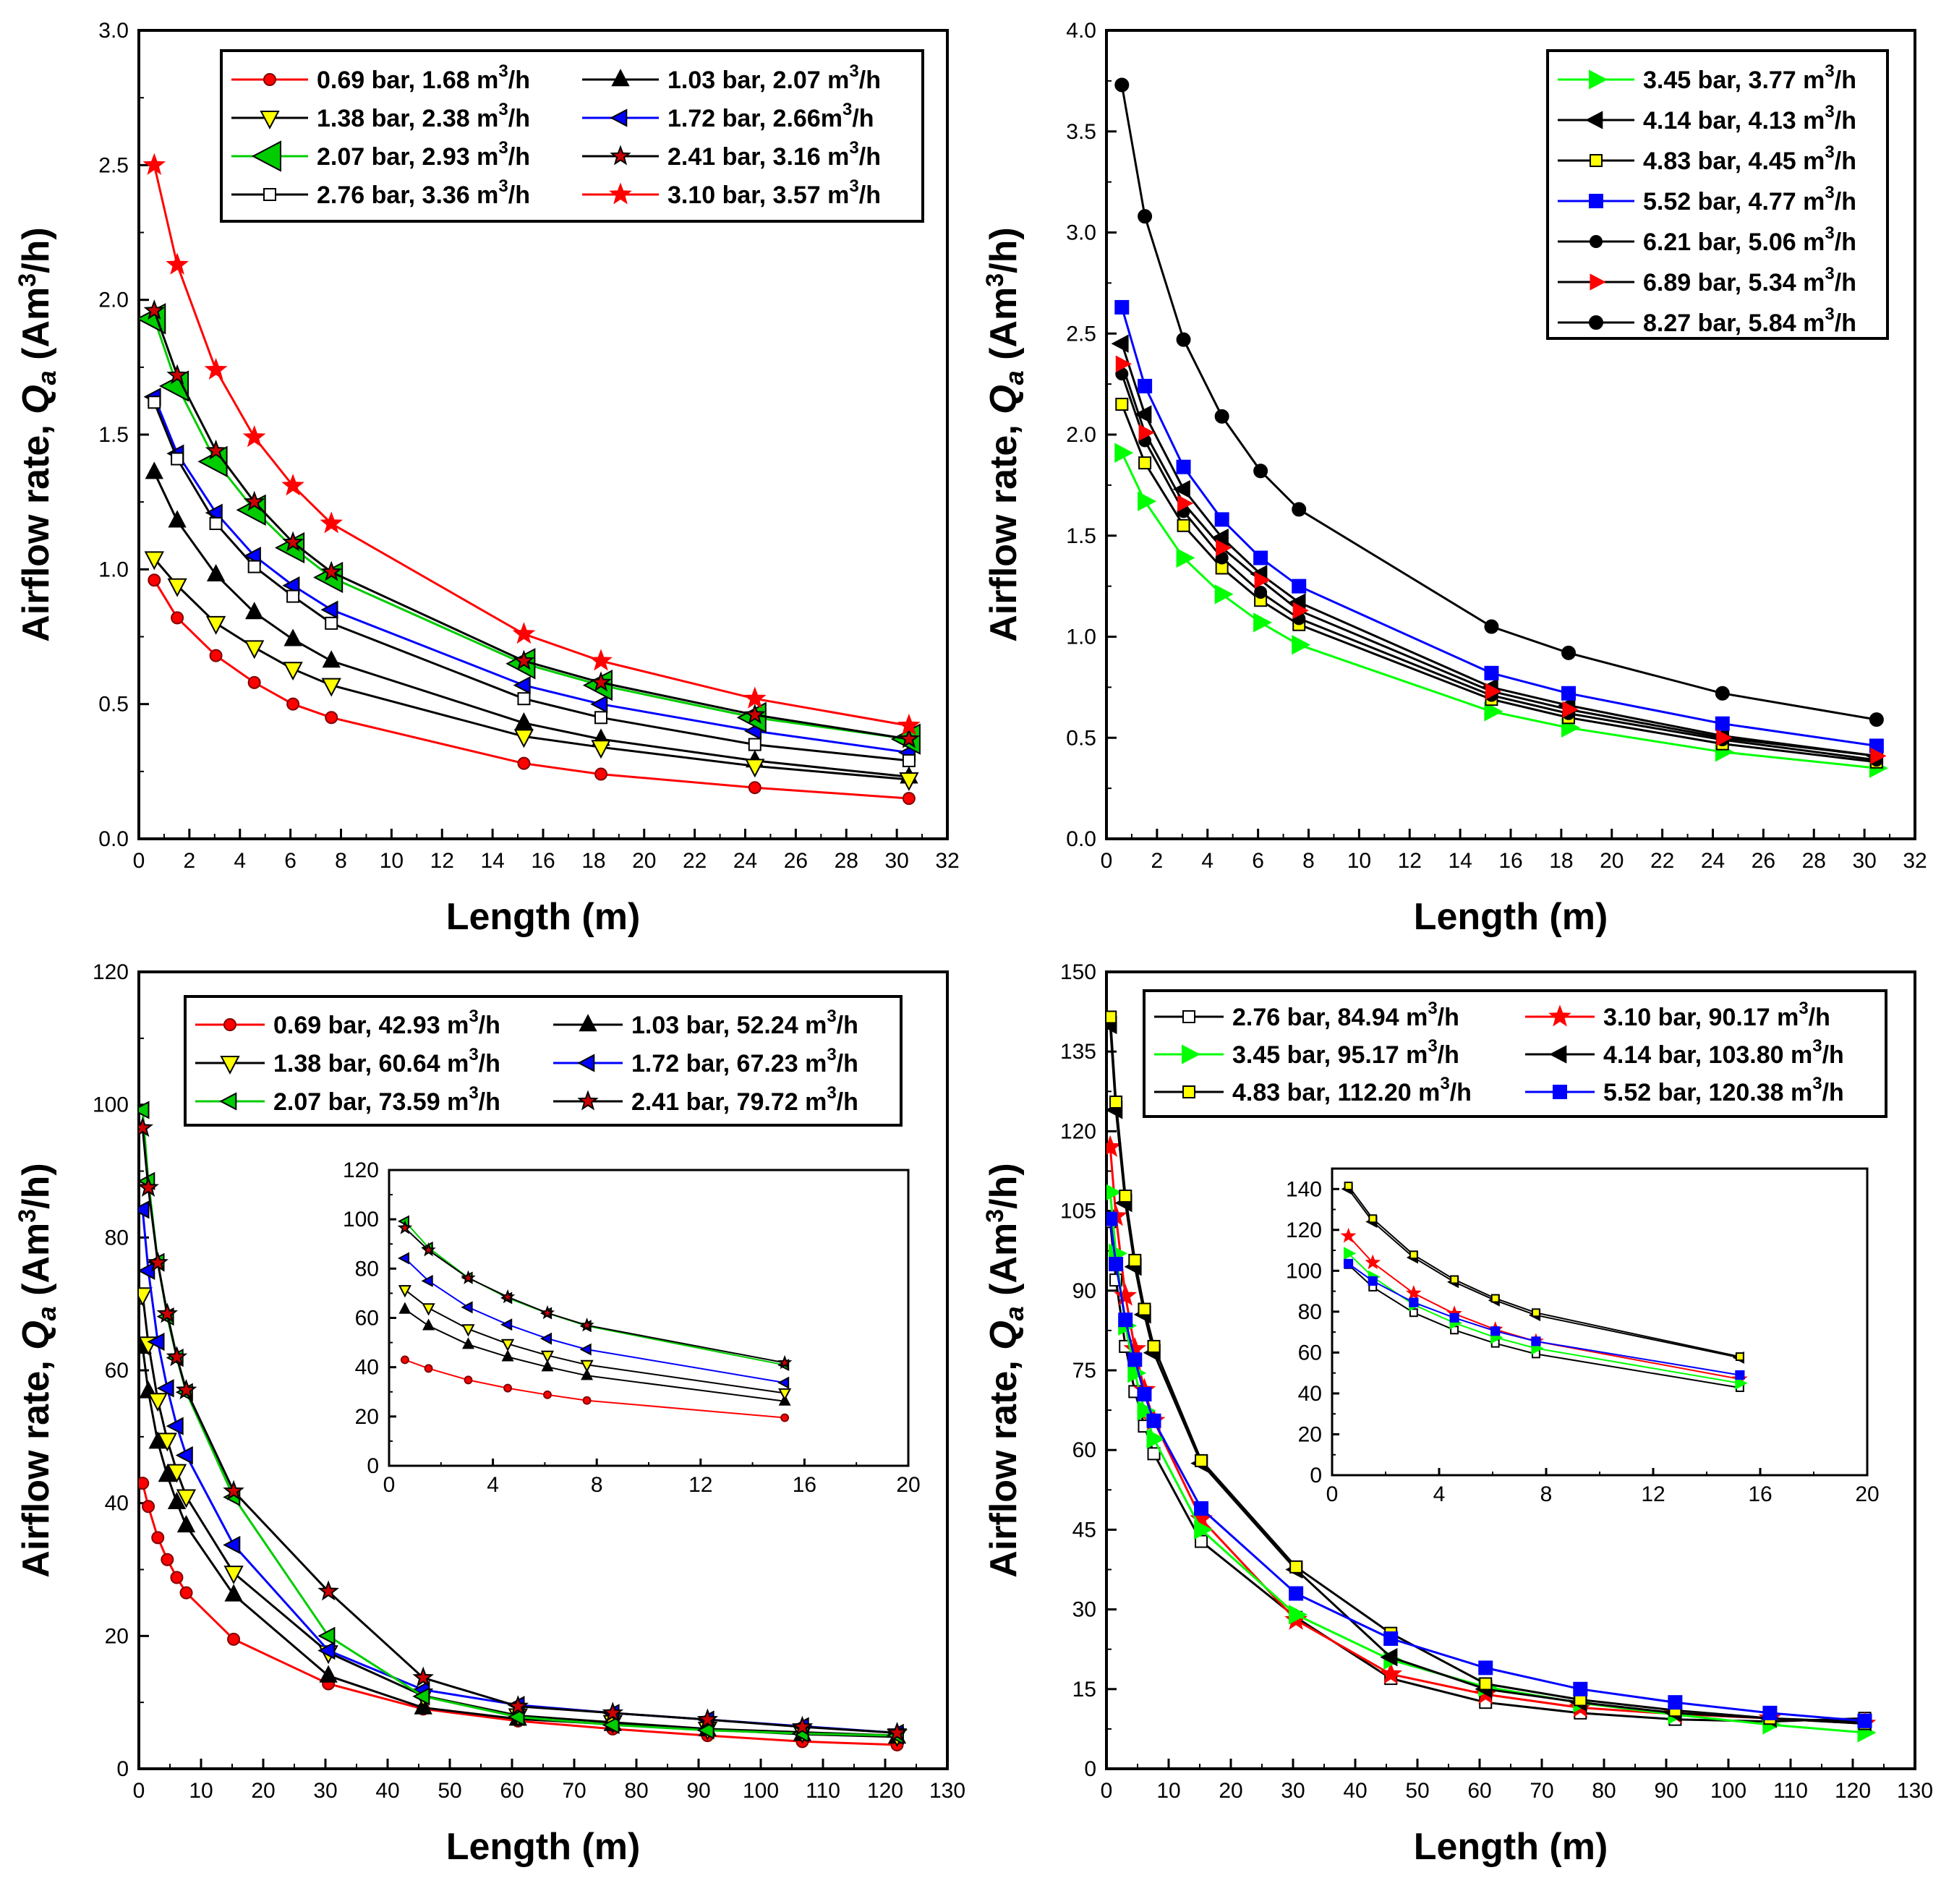 This screenshot has height=1904, width=1941. Describe the element at coordinates (493, 1485) in the screenshot. I see `inset-xtick-label: 4` at that location.